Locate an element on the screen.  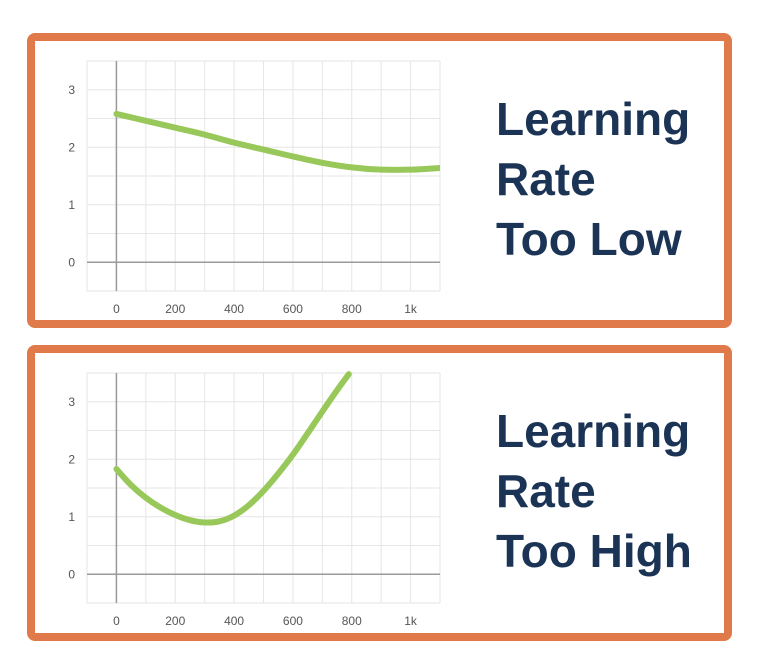
caption-high-lr: Learning Rate Too High is located at coordinates (611, 491).